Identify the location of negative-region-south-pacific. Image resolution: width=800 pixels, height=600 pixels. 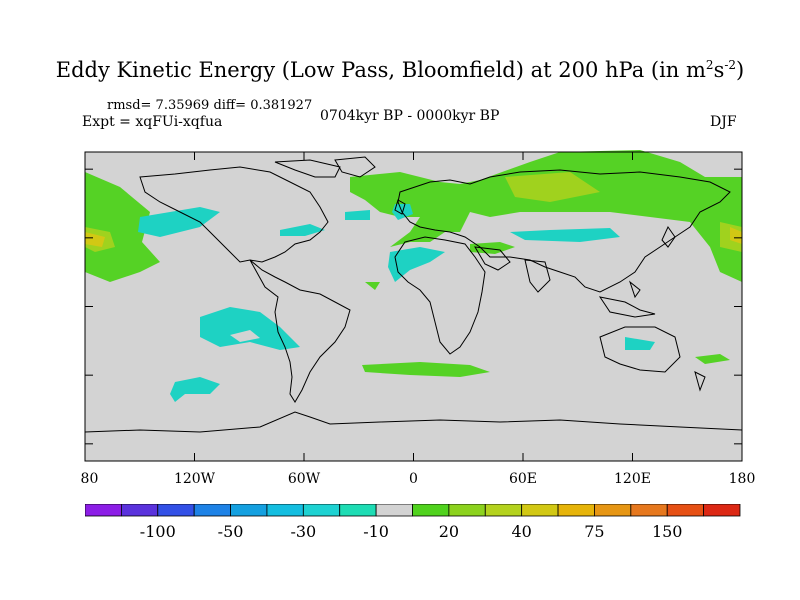
(250, 328).